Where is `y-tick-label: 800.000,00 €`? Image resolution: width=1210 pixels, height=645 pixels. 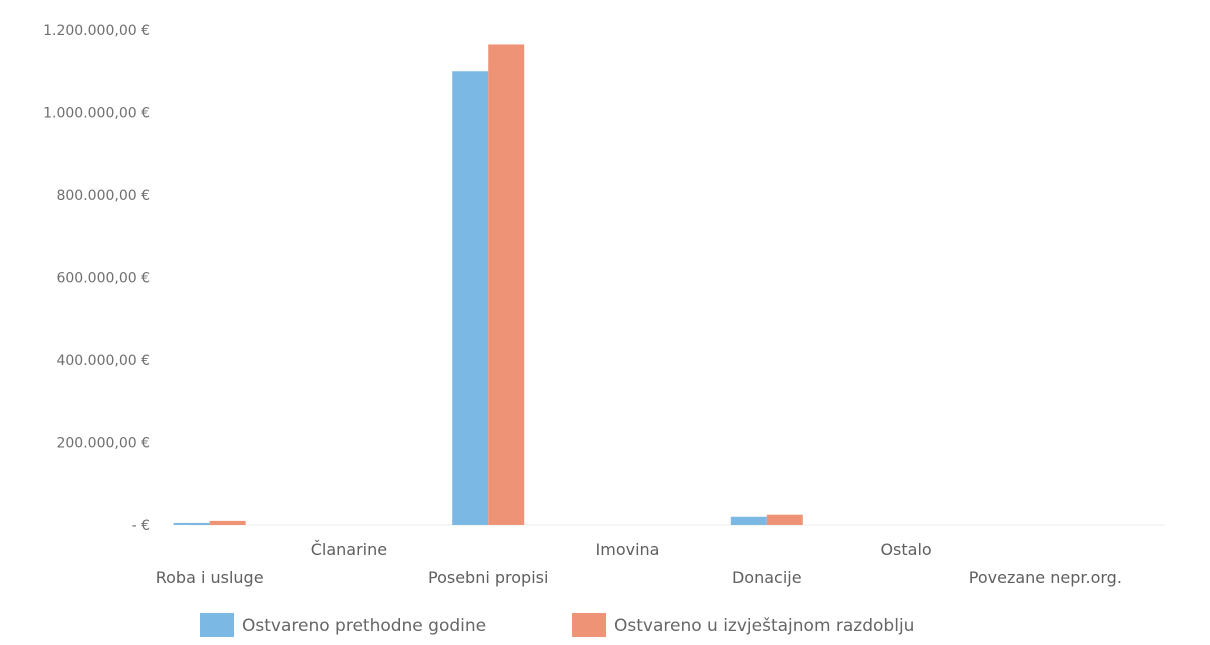 y-tick-label: 800.000,00 € is located at coordinates (103, 196).